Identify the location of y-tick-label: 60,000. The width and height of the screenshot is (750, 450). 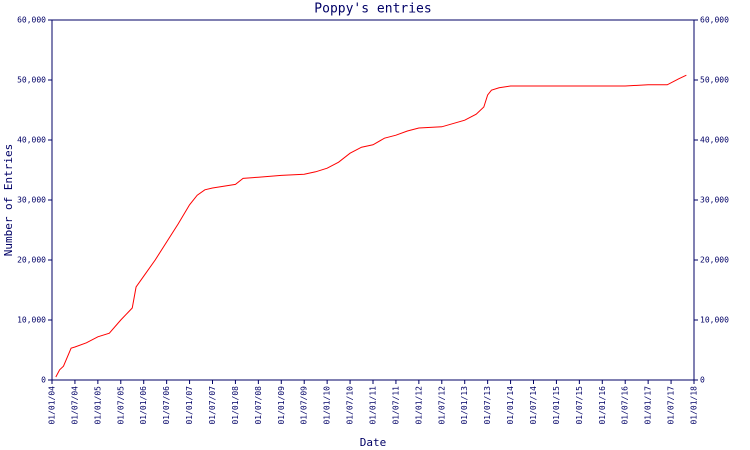
(31, 20).